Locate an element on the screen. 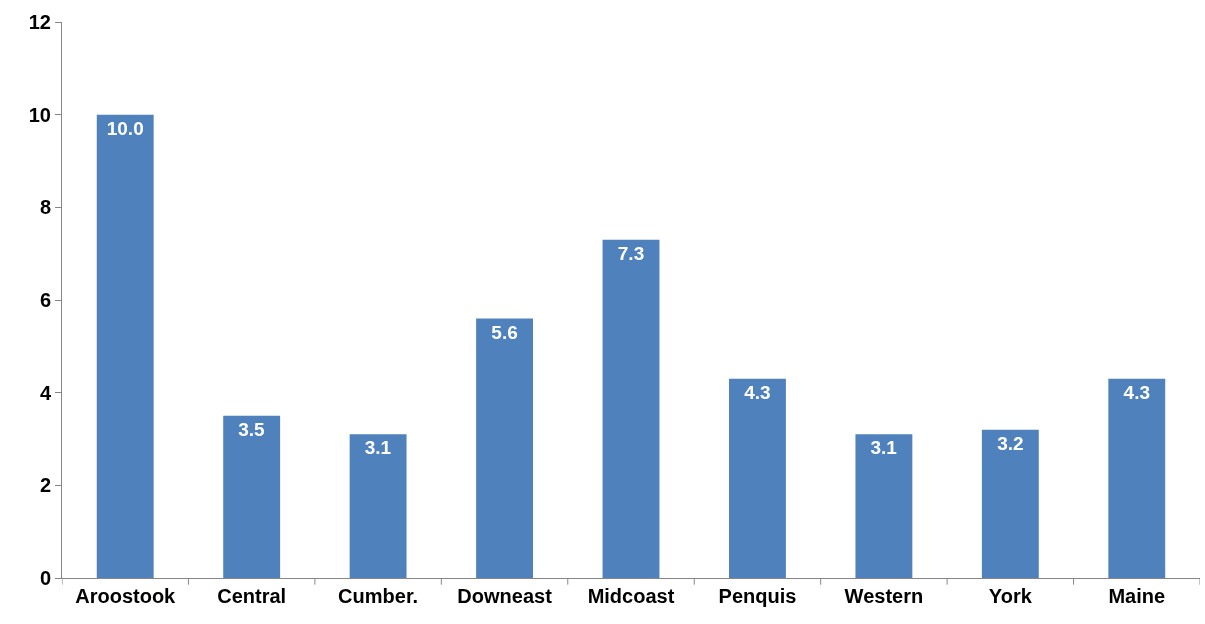 This screenshot has width=1205, height=624. data-label: 3.2 is located at coordinates (1010, 443).